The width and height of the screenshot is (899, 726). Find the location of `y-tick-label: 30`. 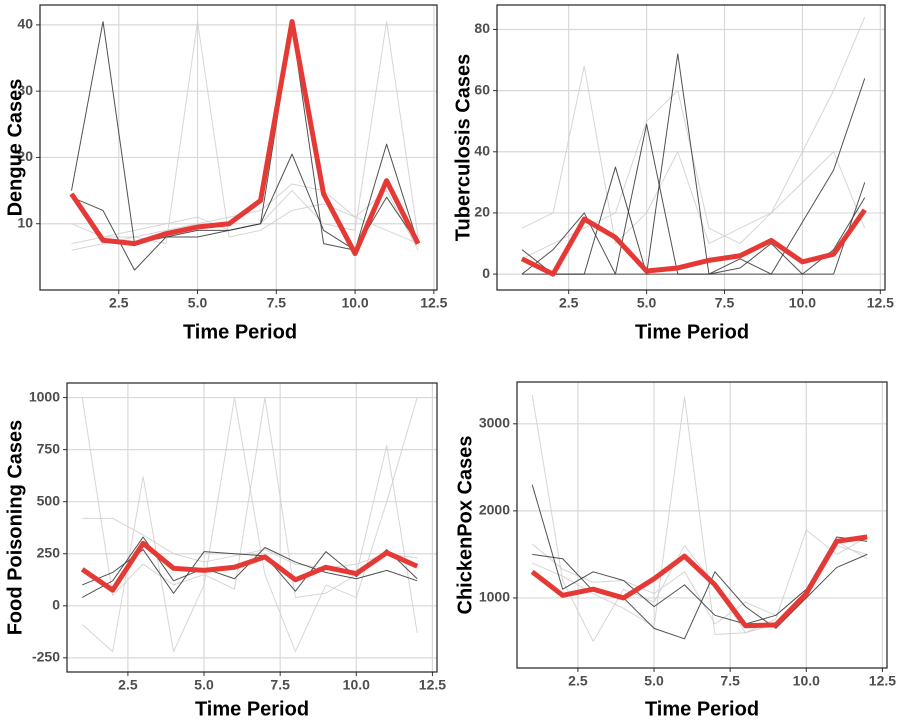

y-tick-label: 30 is located at coordinates (25, 90).